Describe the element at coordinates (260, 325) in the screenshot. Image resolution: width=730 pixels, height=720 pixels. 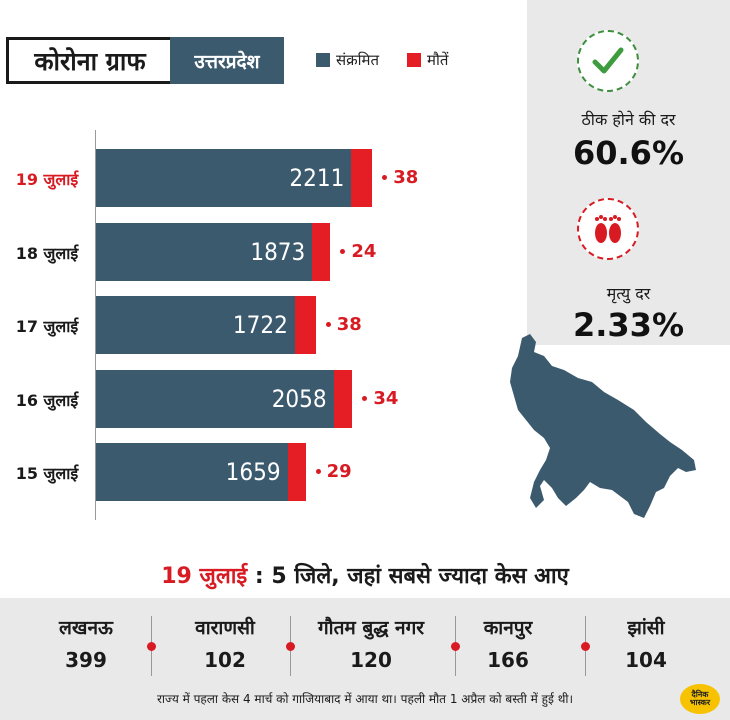
I see `bar-value-label: 1722` at that location.